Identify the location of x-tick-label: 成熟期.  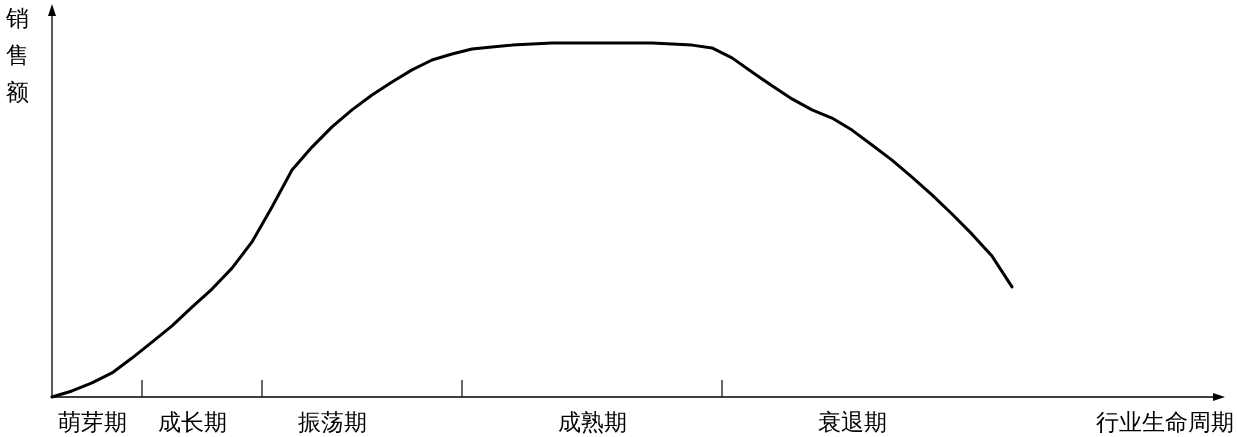
(592, 422).